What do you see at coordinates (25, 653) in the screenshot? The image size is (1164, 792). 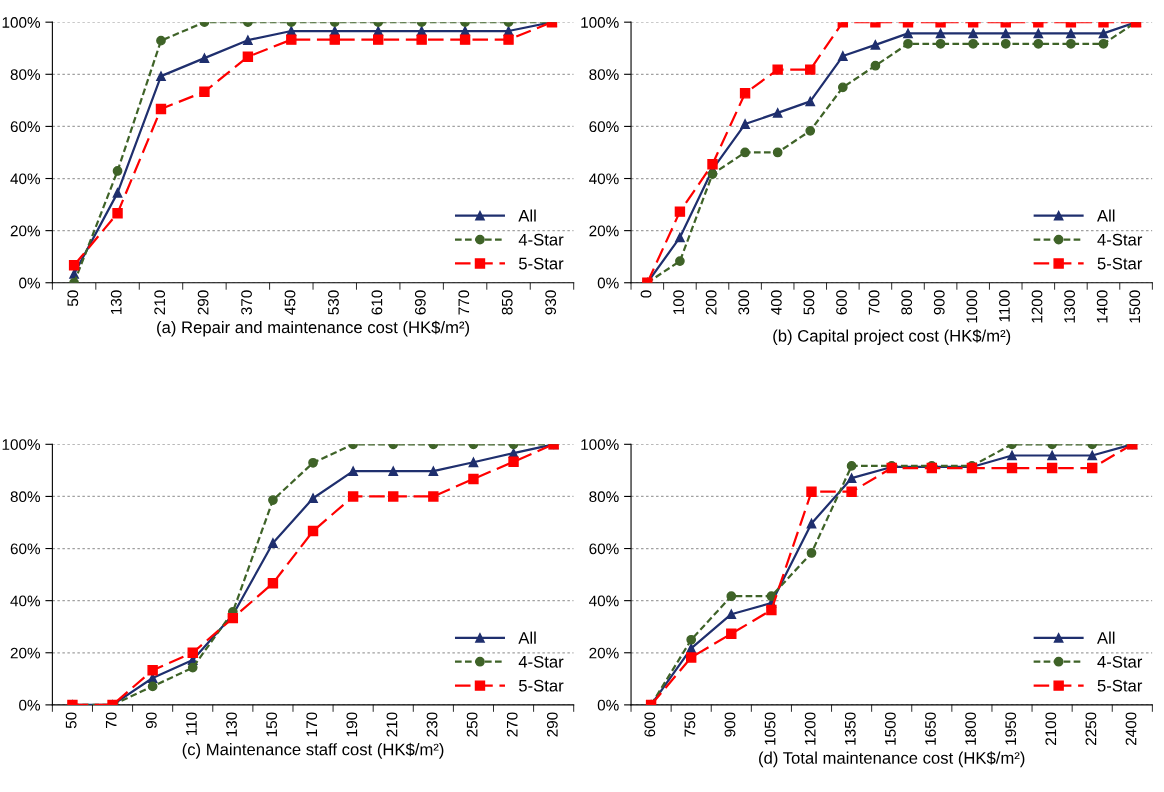 I see `y-tick-label: 20%` at bounding box center [25, 653].